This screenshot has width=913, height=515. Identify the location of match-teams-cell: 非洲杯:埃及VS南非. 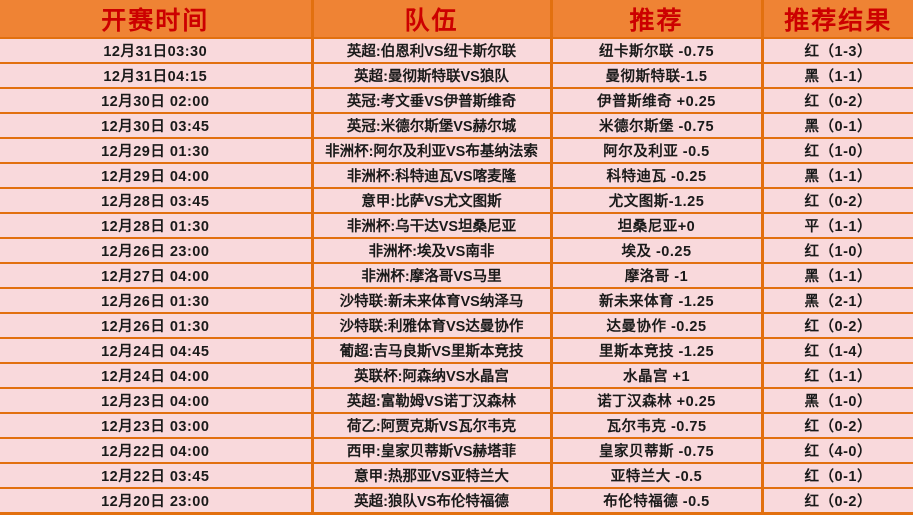
(432, 251).